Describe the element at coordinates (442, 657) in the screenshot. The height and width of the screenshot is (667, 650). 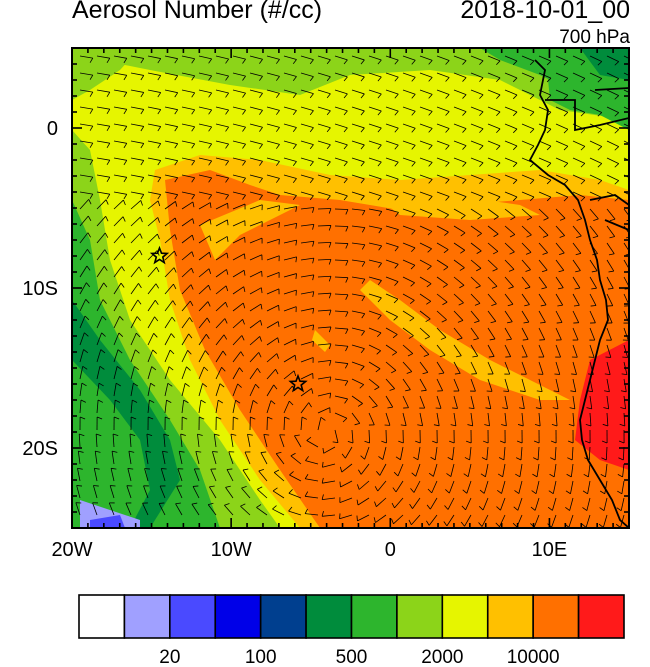
I see `colorbar-label: 2000` at that location.